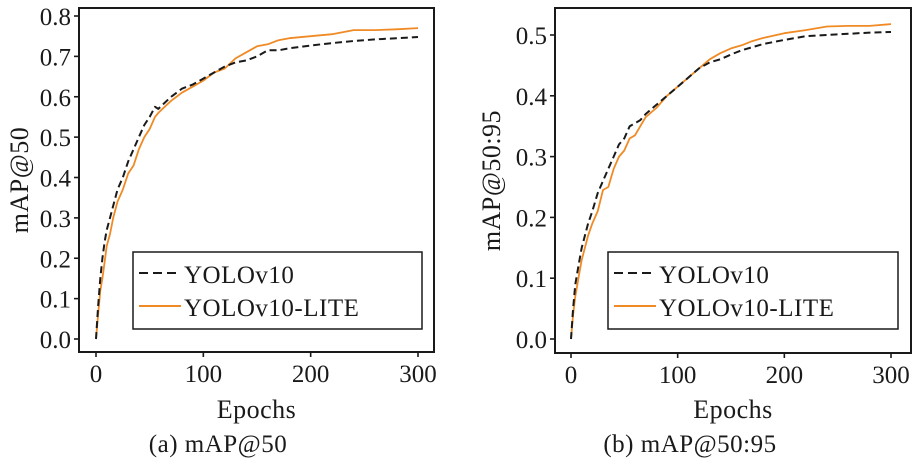 Image resolution: width=917 pixels, height=463 pixels. I want to click on y-axis-title: mAP@50:95, so click(491, 180).